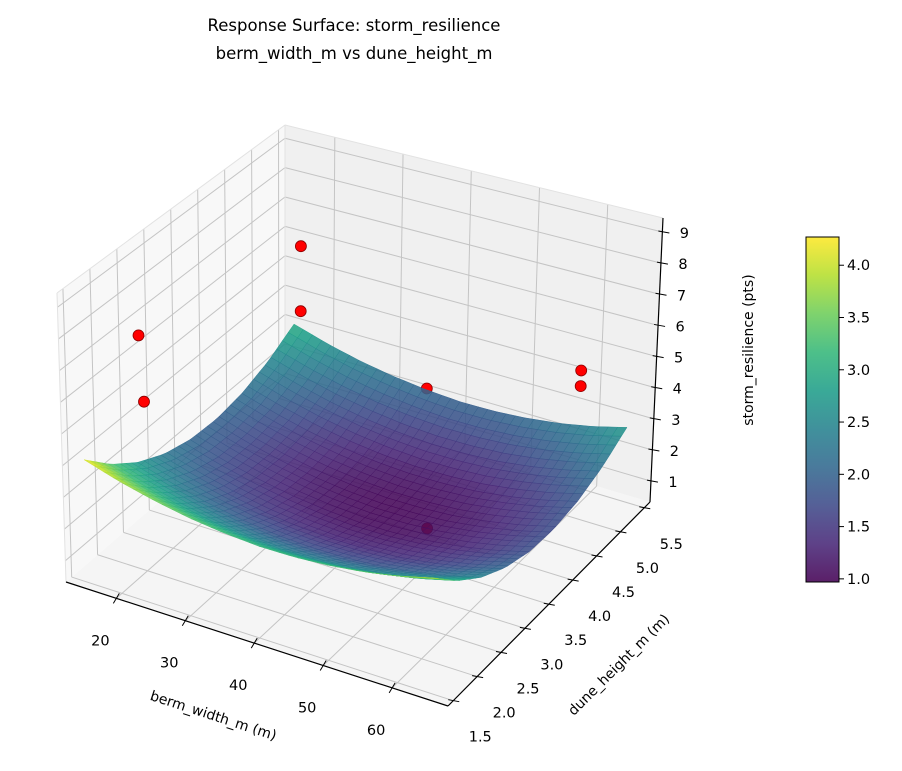 The height and width of the screenshot is (771, 902). I want to click on z-tick-label: 5, so click(678, 359).